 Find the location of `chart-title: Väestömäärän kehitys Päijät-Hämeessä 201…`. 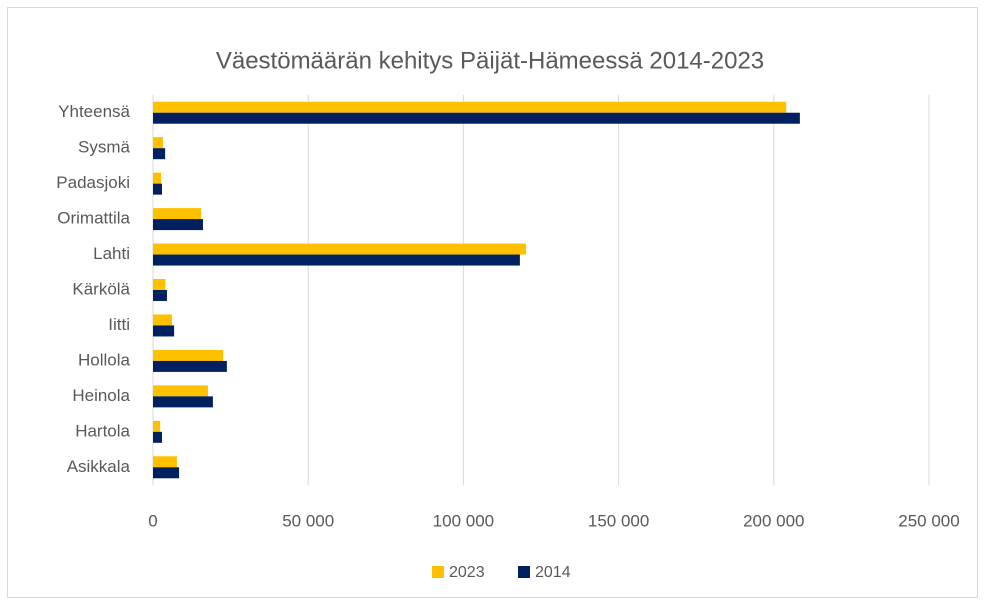

chart-title: Väestömäärän kehitys Päijät-Hämeessä 201… is located at coordinates (490, 60).